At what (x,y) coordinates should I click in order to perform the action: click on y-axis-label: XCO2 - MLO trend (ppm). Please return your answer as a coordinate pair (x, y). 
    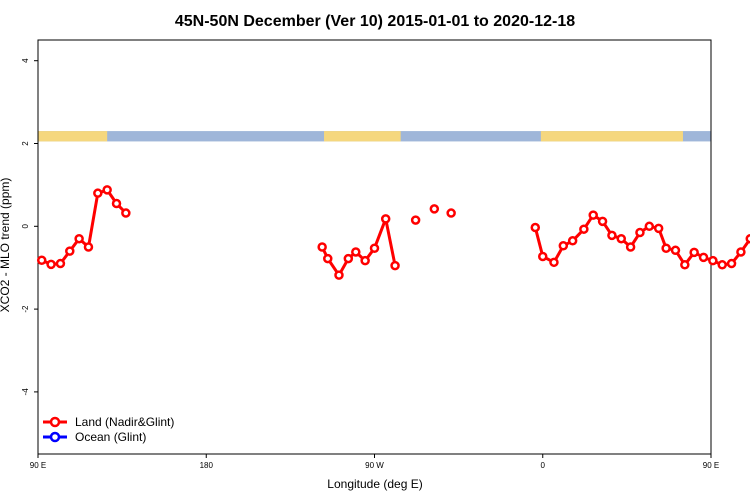
    Looking at the image, I should click on (6, 245).